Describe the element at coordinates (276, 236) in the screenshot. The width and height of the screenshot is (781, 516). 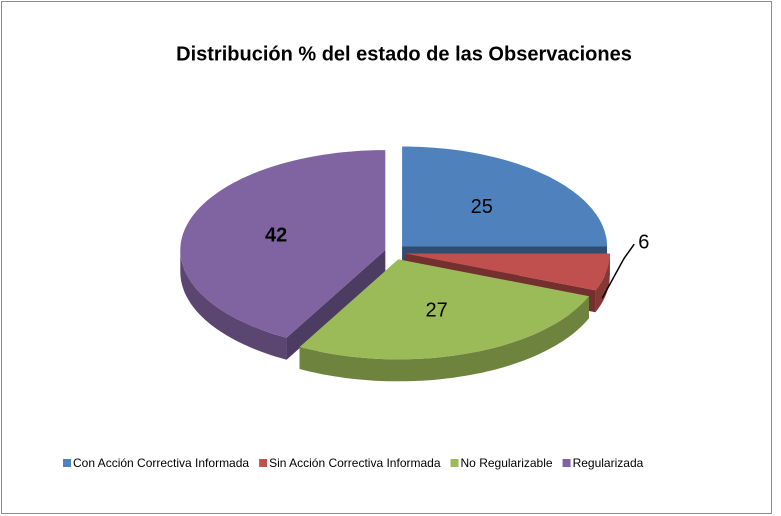
I see `data-label: 42` at that location.